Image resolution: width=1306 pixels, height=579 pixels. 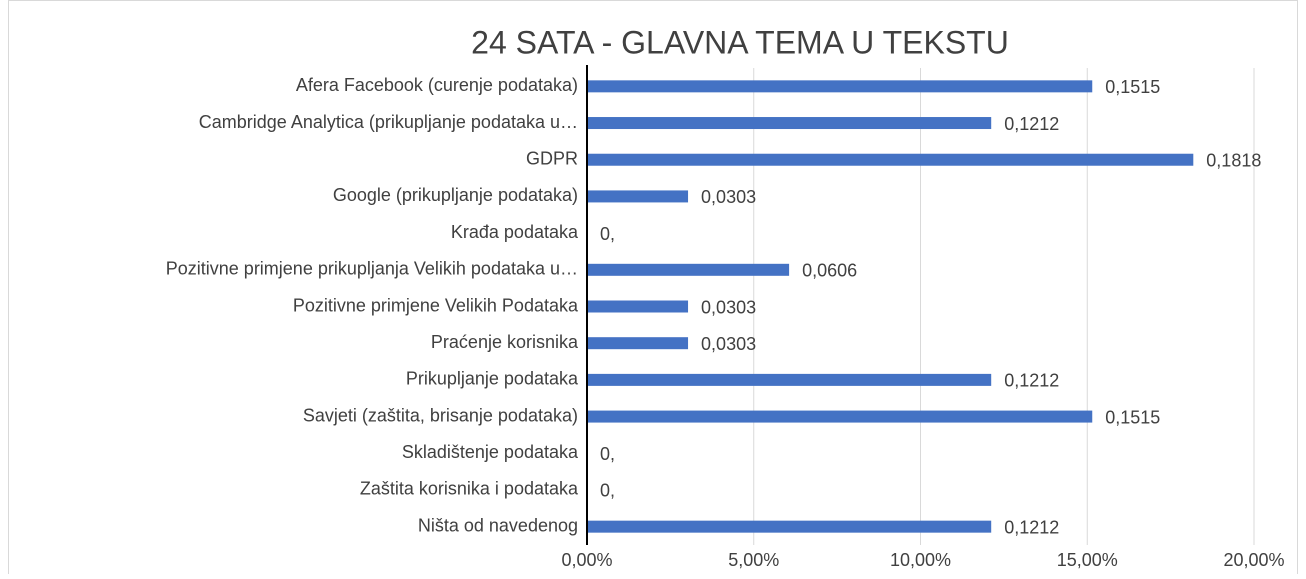 I want to click on x-tick-label: 5,00%, so click(x=753, y=560).